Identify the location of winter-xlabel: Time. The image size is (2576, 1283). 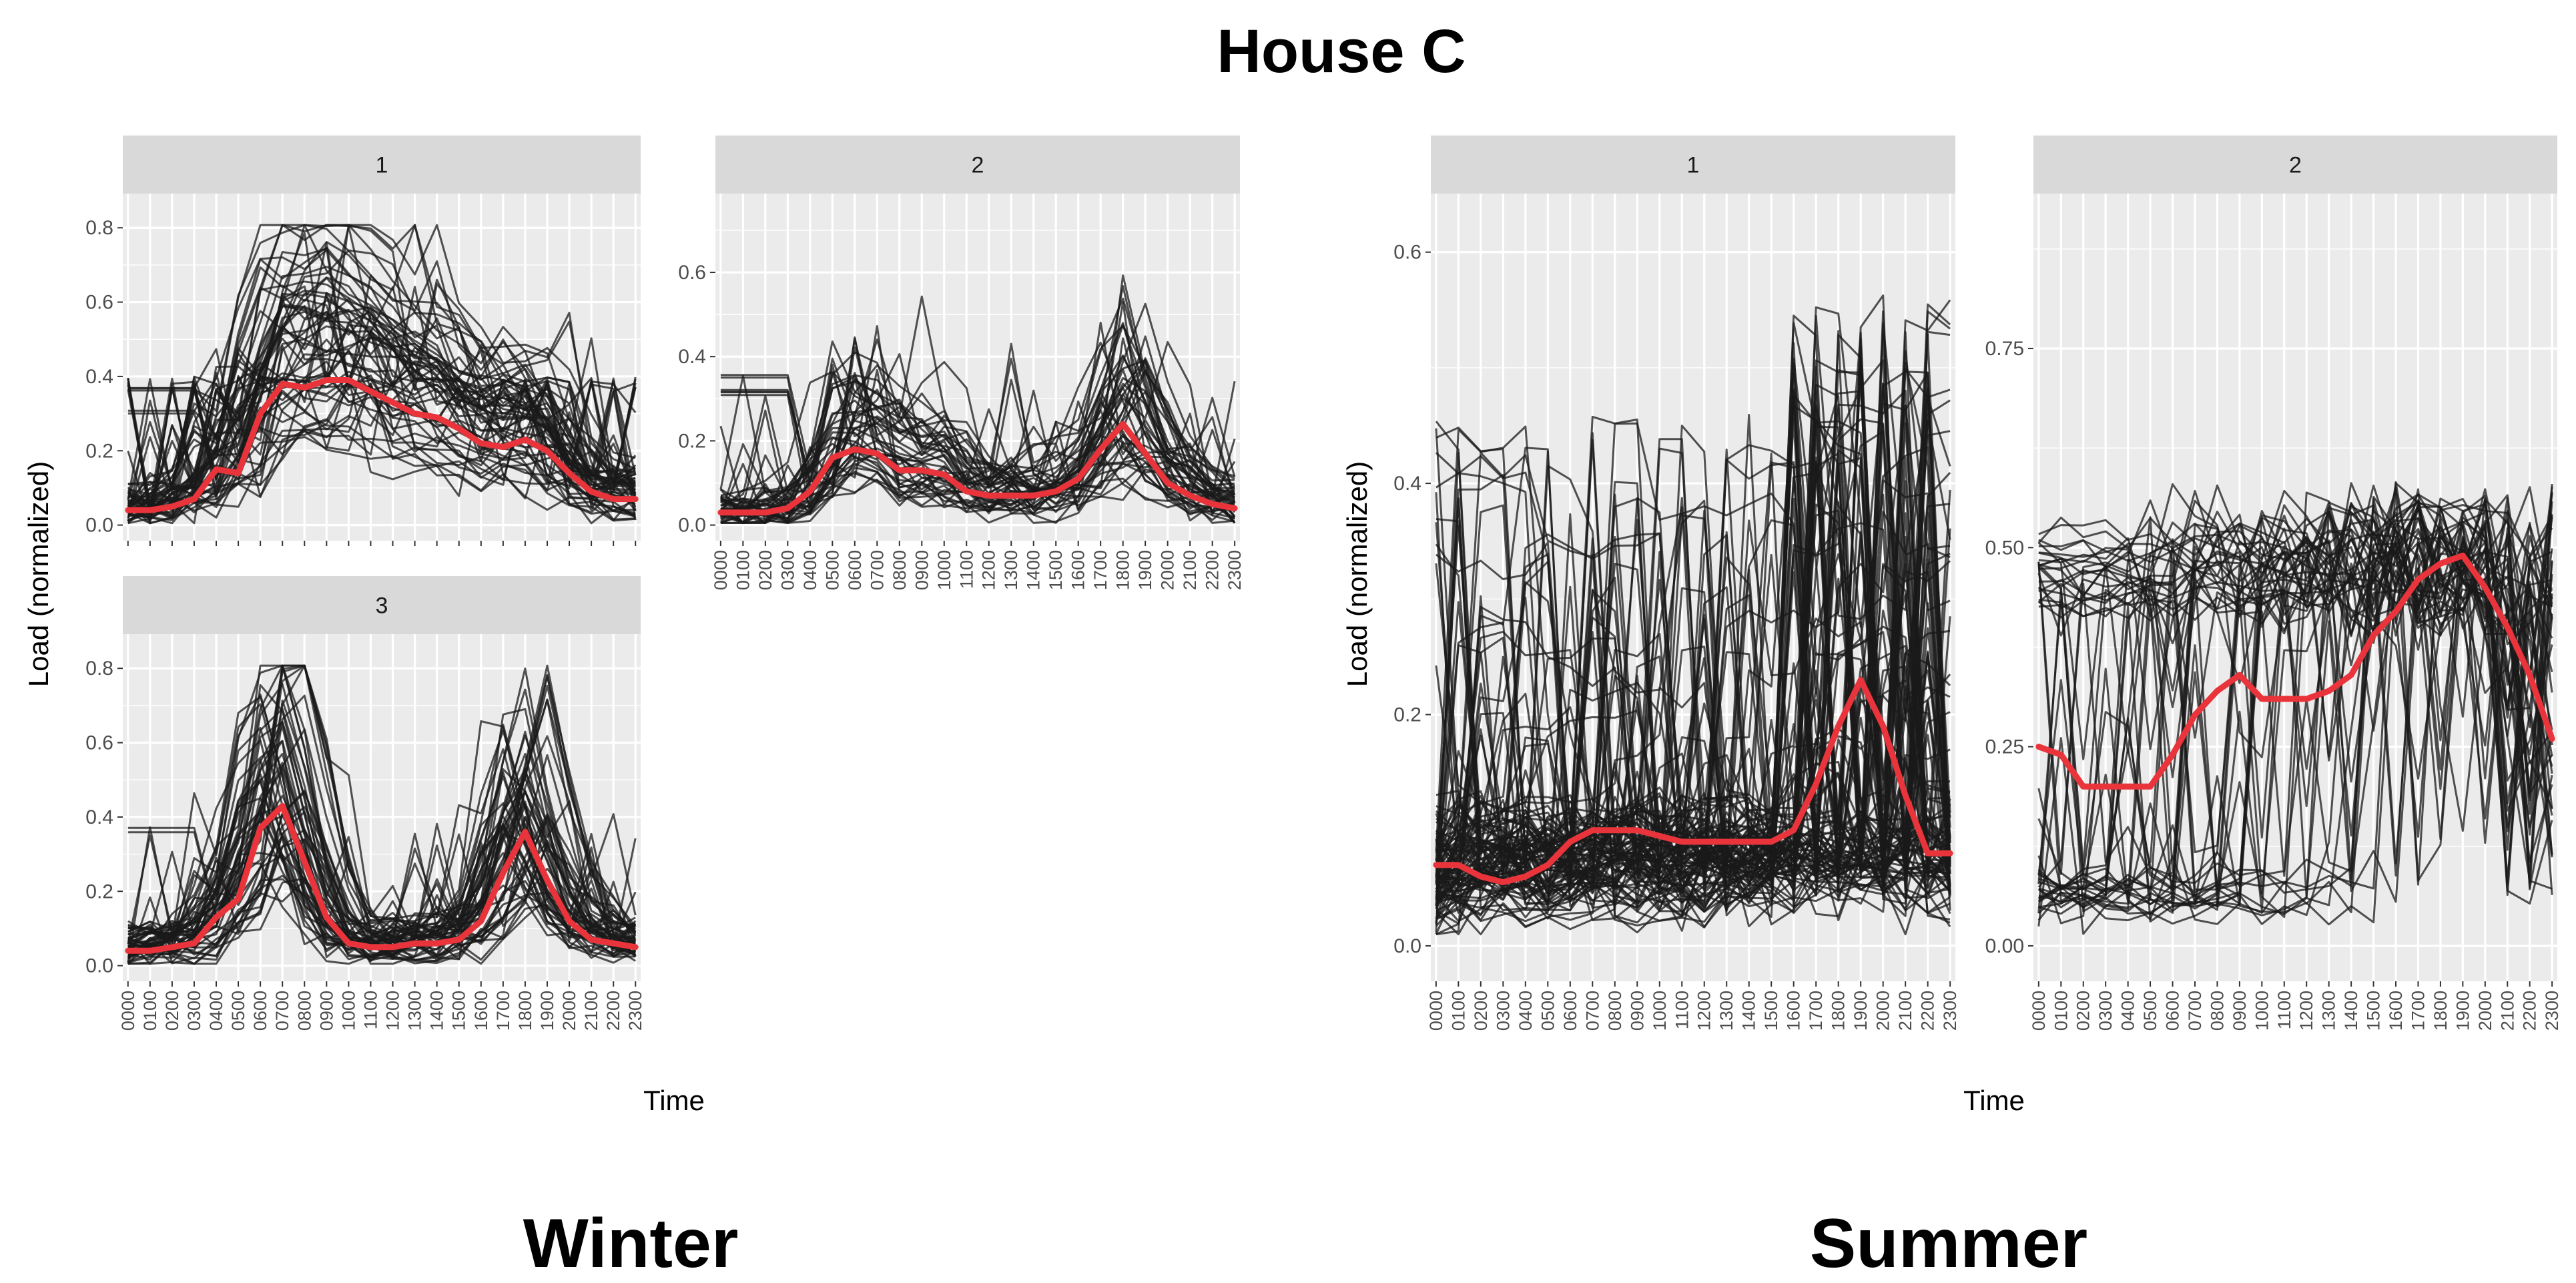
(674, 1100).